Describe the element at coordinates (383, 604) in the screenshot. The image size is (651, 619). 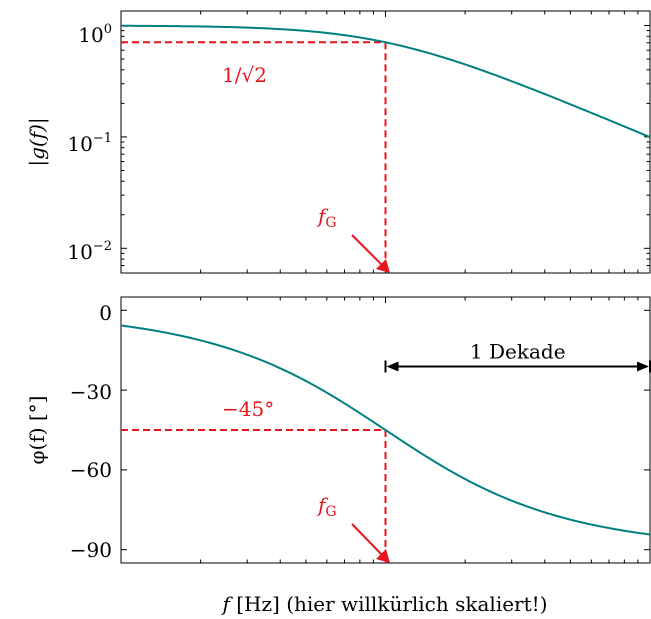
I see `x-axis-label: f [Hz] (hier willkürlich skaliert!)` at that location.